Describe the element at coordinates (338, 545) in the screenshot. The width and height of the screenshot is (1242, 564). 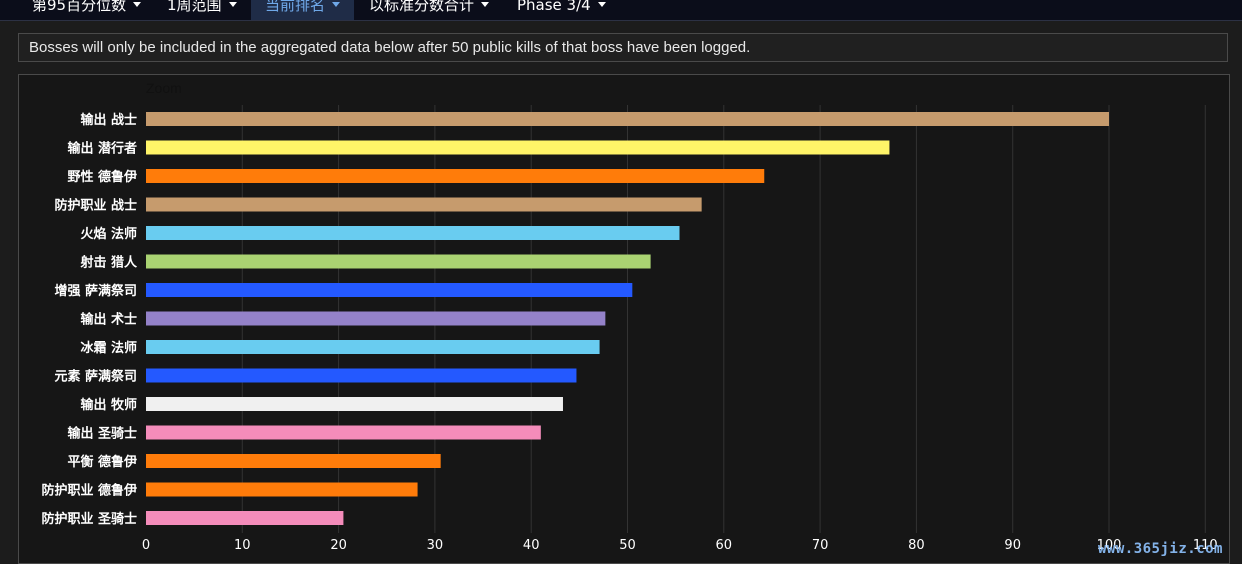
I see `x-tick-label: 20` at that location.